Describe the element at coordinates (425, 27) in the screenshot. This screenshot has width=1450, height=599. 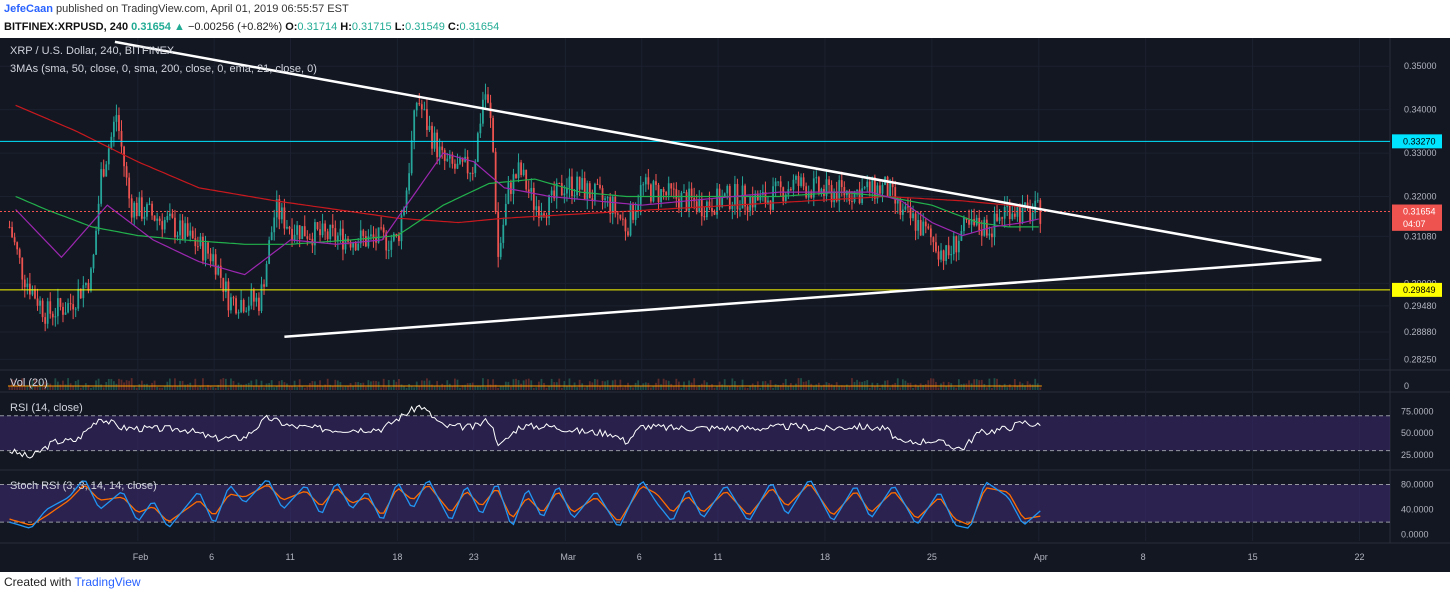
I see `low-value: 0.31549` at that location.